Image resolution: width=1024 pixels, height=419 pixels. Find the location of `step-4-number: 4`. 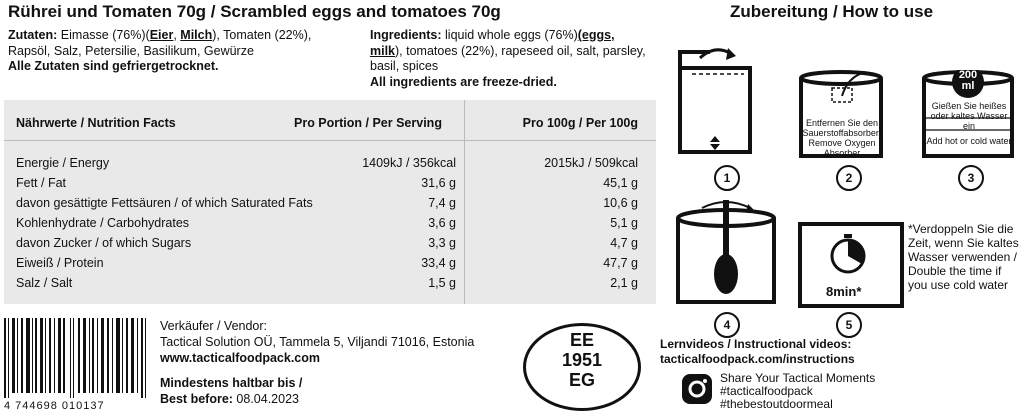

step-4-number: 4 is located at coordinates (727, 325).